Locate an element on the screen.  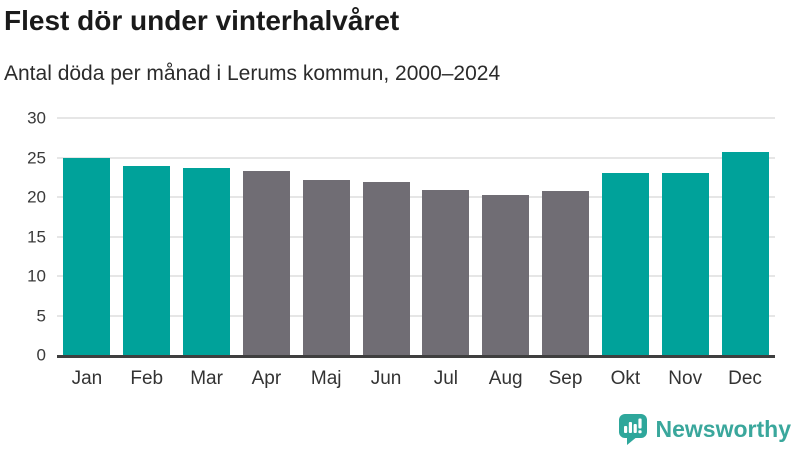
bar-feb is located at coordinates (147, 260).